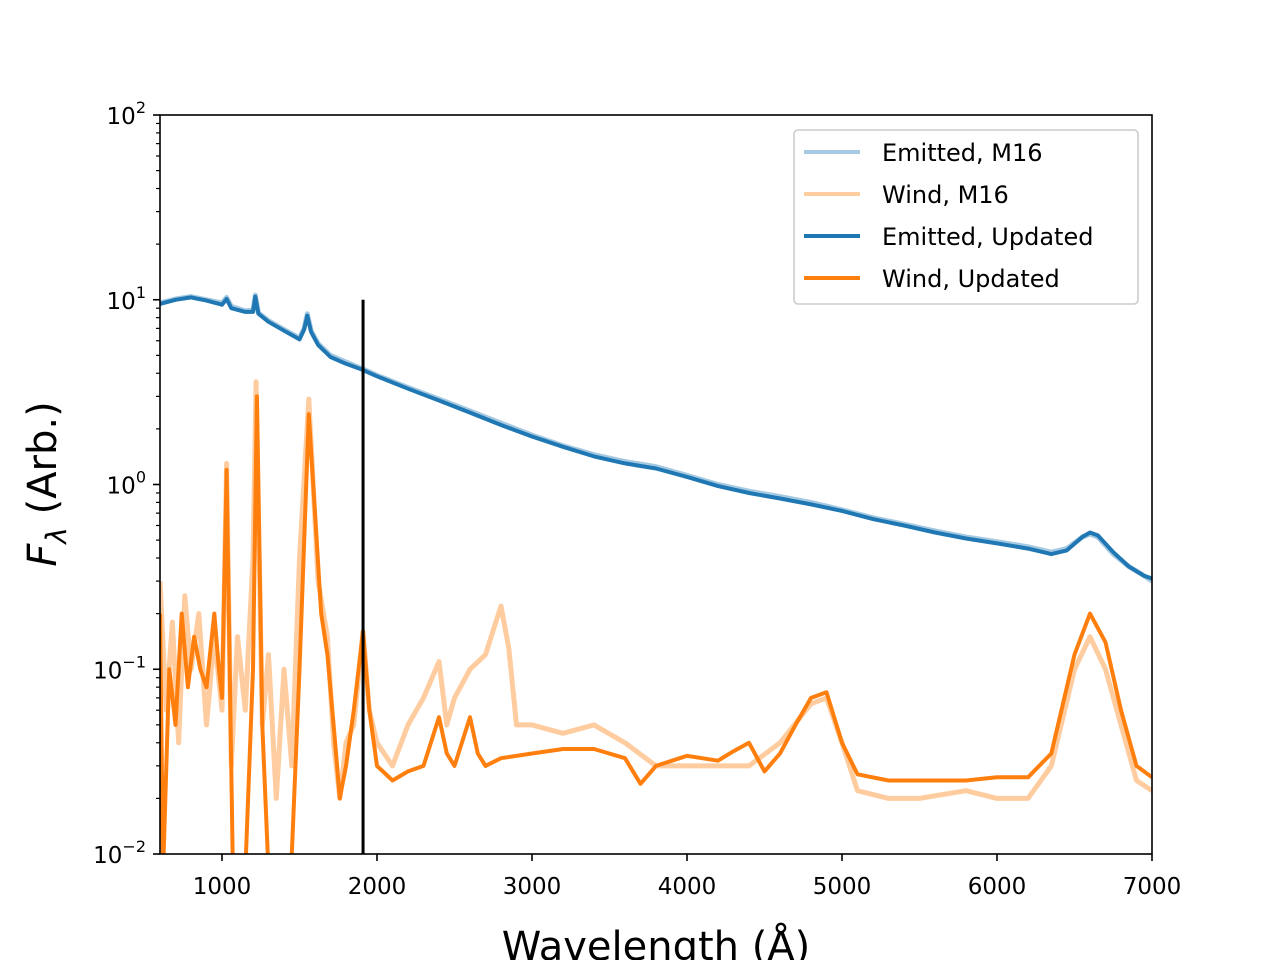 The height and width of the screenshot is (960, 1280). Describe the element at coordinates (945, 195) in the screenshot. I see `legend-entry-label: Wind, M16` at that location.